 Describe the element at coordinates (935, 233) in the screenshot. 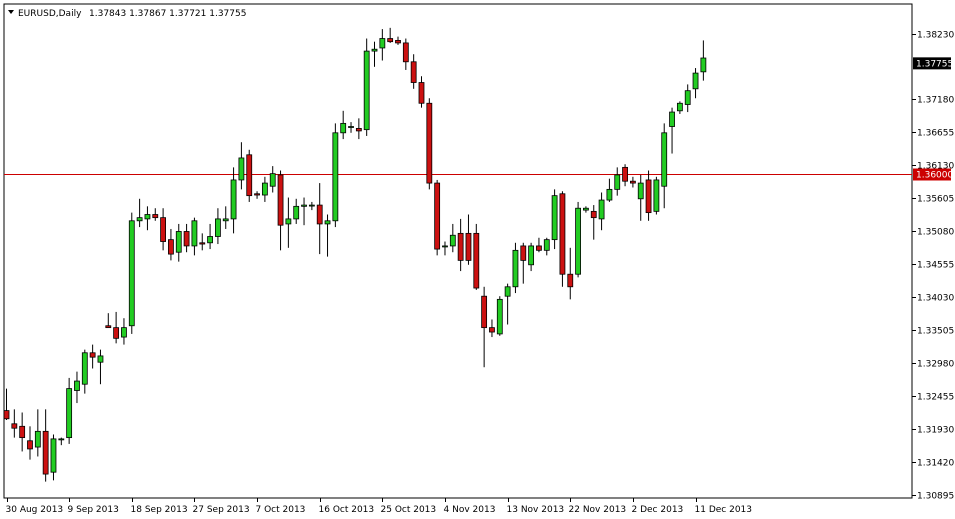

I see `y-tick-label: 1.35080` at that location.